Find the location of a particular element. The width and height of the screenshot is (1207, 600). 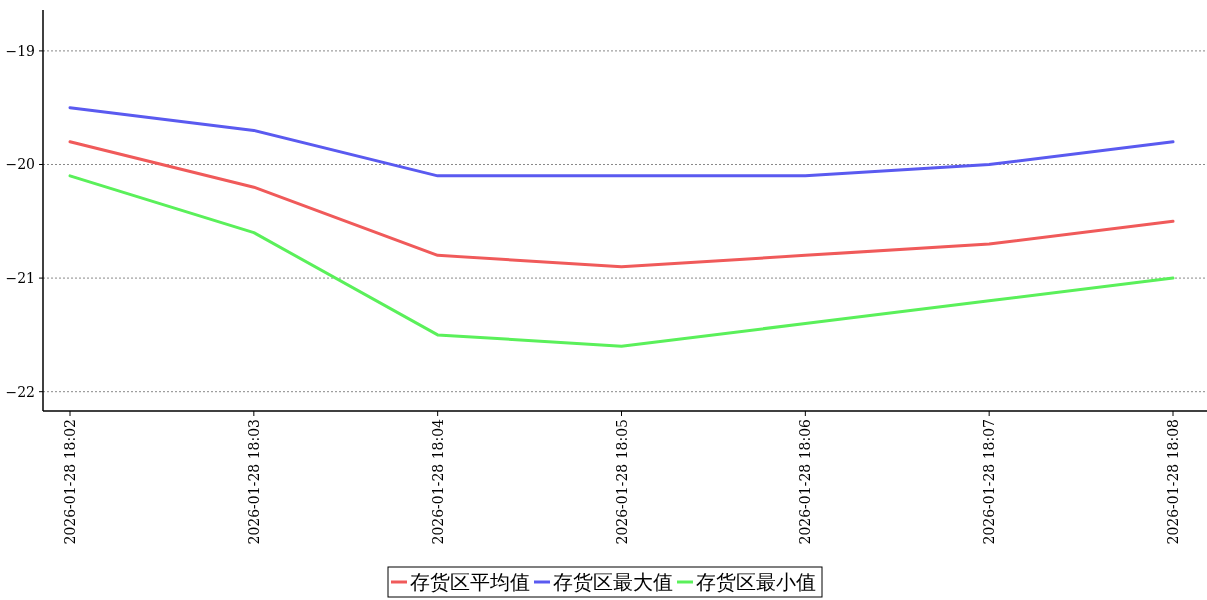

x-tick-label: 2026-01-28 18:02 is located at coordinates (70, 482).